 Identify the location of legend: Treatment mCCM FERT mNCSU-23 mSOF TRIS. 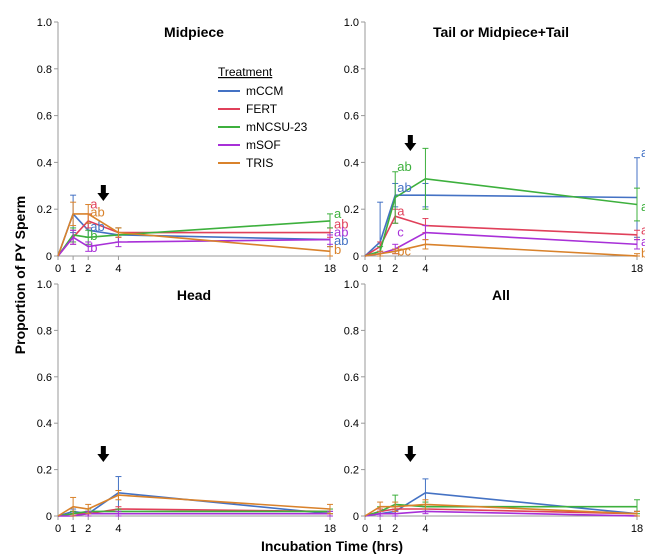
(263, 117).